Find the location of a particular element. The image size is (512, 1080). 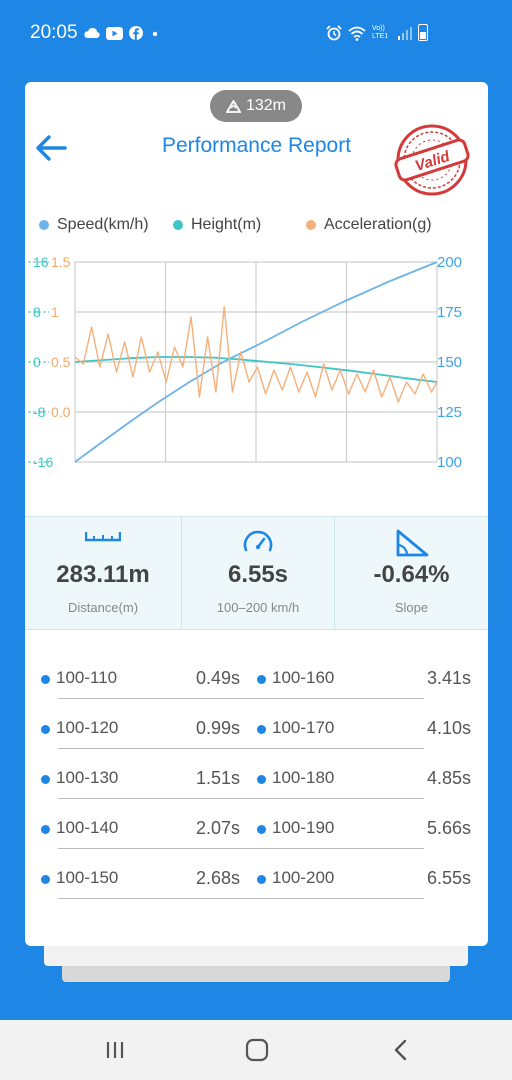

accel-tick-label: 0.5 is located at coordinates (61, 362).